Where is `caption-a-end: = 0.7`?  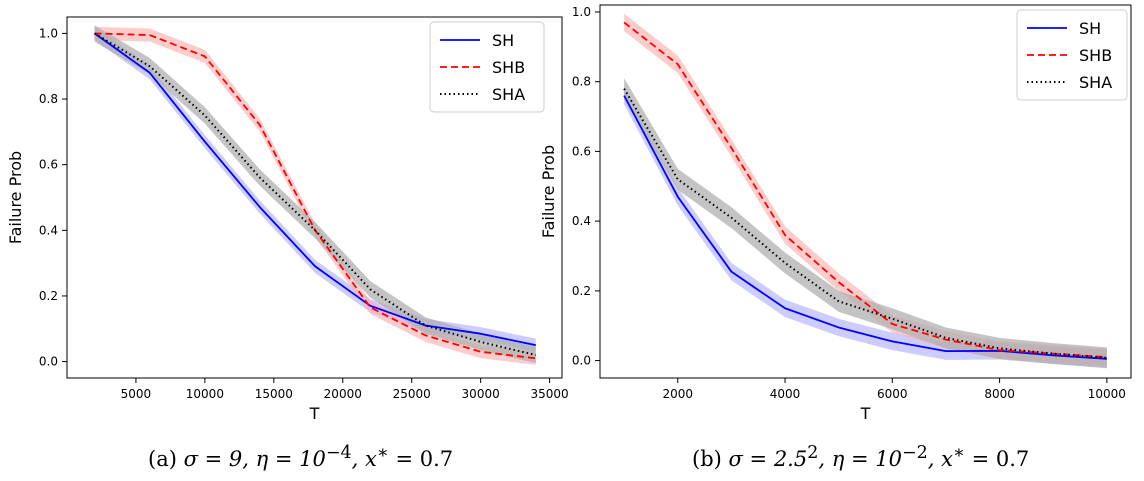 caption-a-end: = 0.7 is located at coordinates (421, 459).